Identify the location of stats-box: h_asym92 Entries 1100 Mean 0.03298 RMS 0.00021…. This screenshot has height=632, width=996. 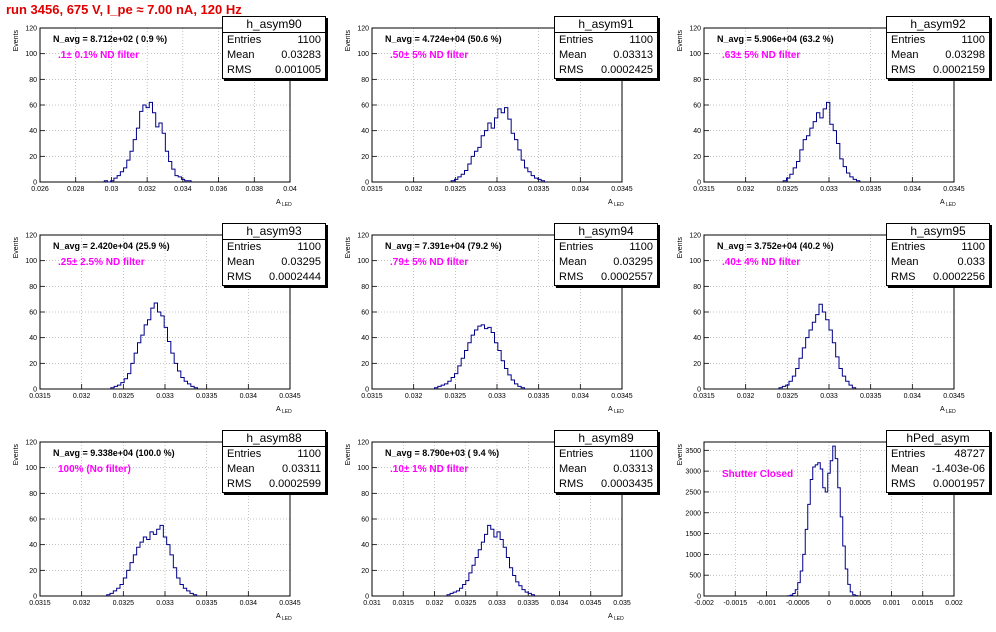
(938, 47).